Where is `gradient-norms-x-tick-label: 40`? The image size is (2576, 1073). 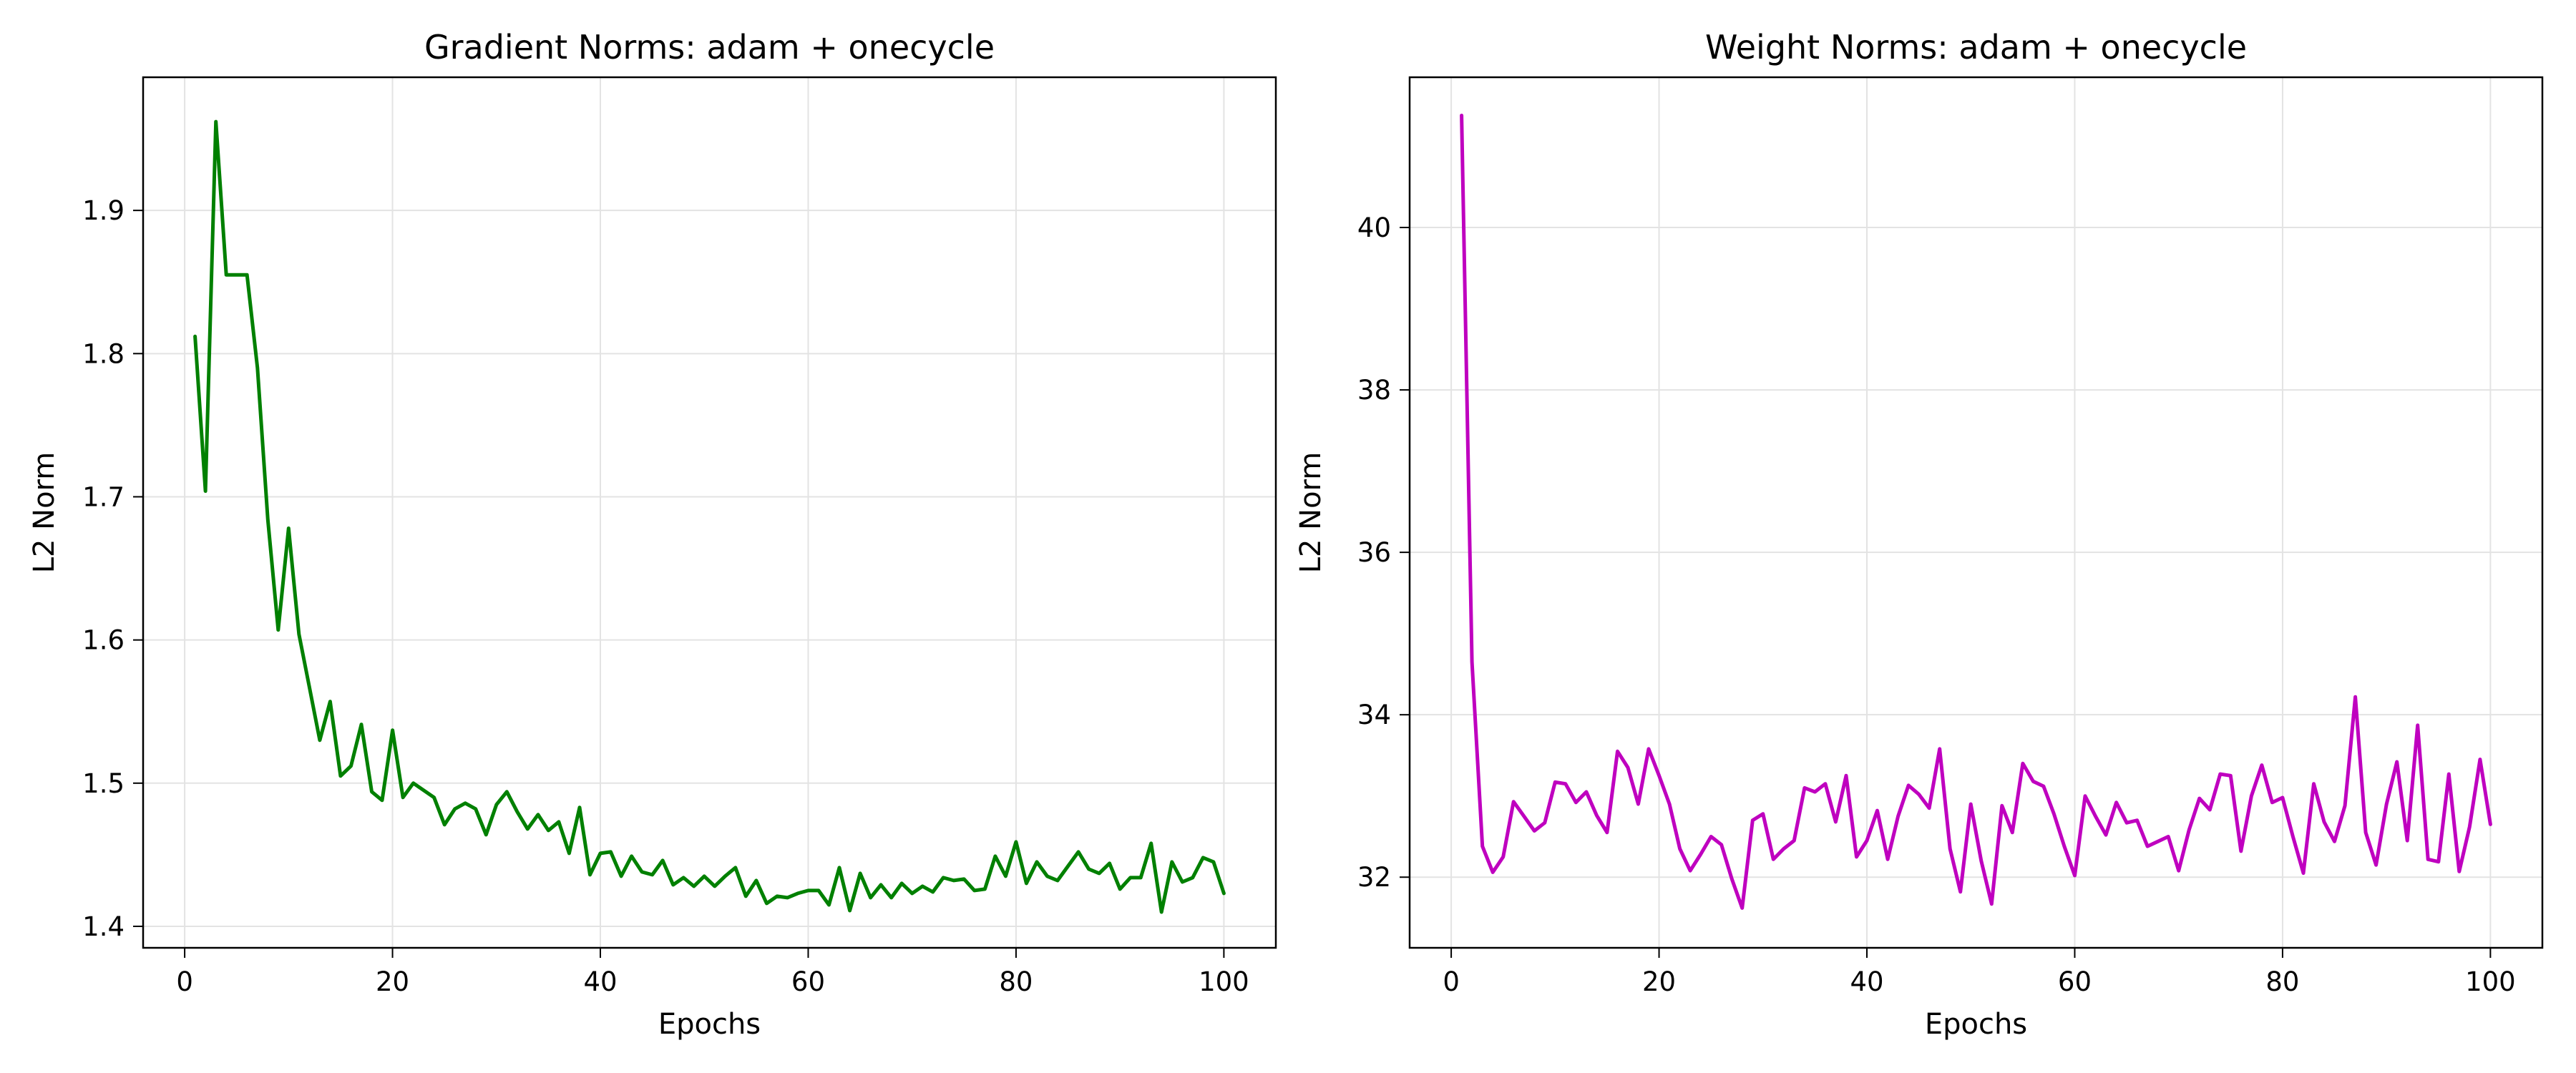 gradient-norms-x-tick-label: 40 is located at coordinates (600, 981).